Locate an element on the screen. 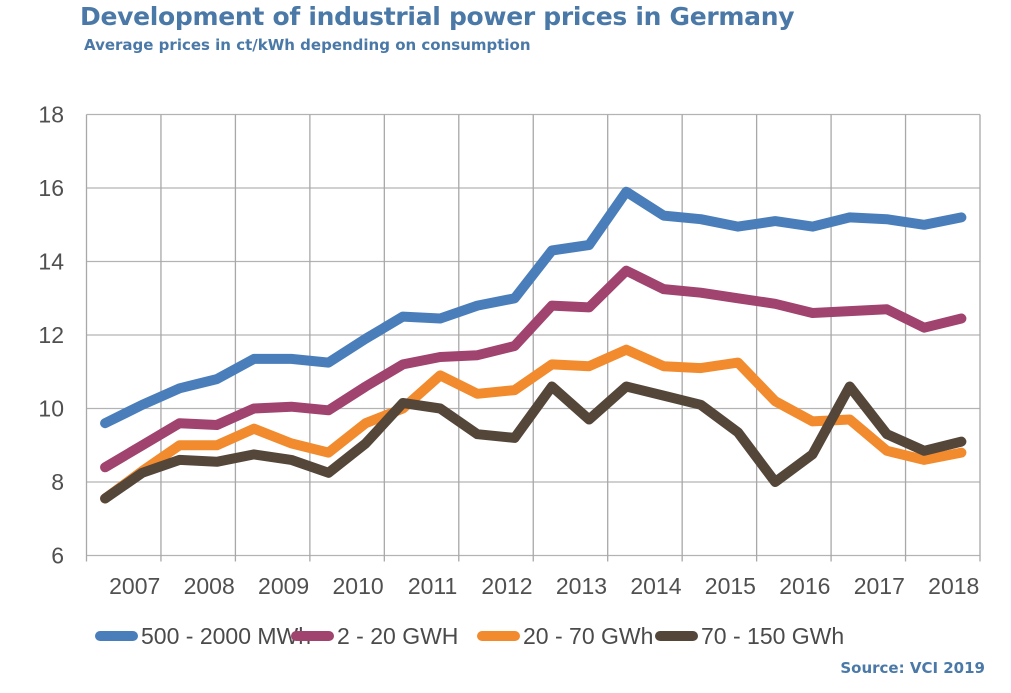 The height and width of the screenshot is (693, 1011). y-tick-label: 10 is located at coordinates (51, 409).